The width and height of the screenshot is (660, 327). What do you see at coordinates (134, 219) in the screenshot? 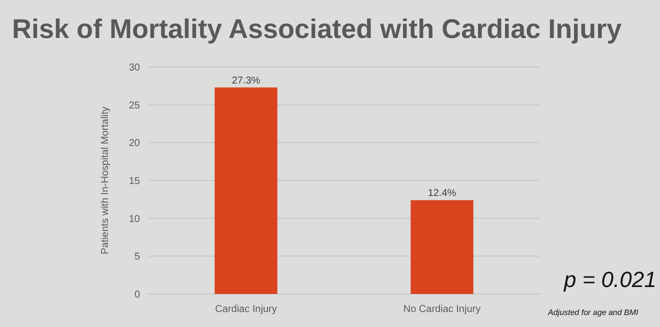
I see `y-tick-label: 10` at bounding box center [134, 219].